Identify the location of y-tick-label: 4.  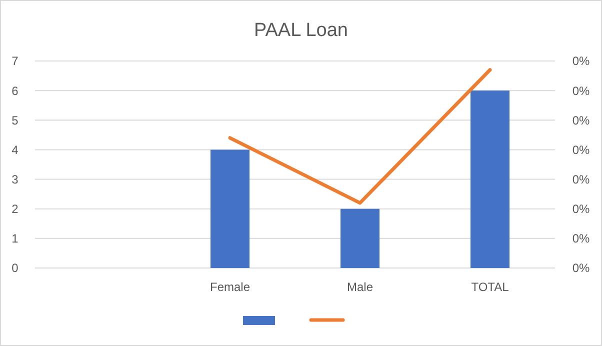
(15, 149).